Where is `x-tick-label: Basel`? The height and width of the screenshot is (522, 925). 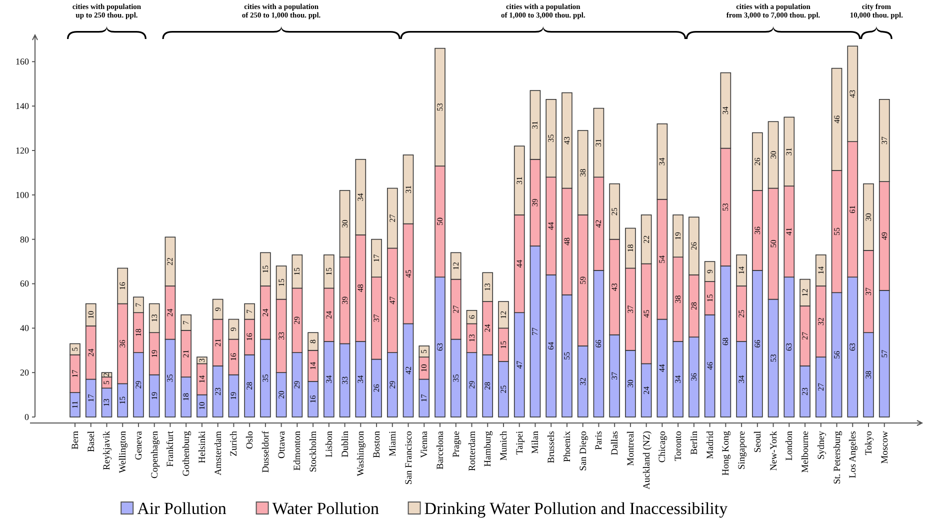
x-tick-label: Basel is located at coordinates (91, 441).